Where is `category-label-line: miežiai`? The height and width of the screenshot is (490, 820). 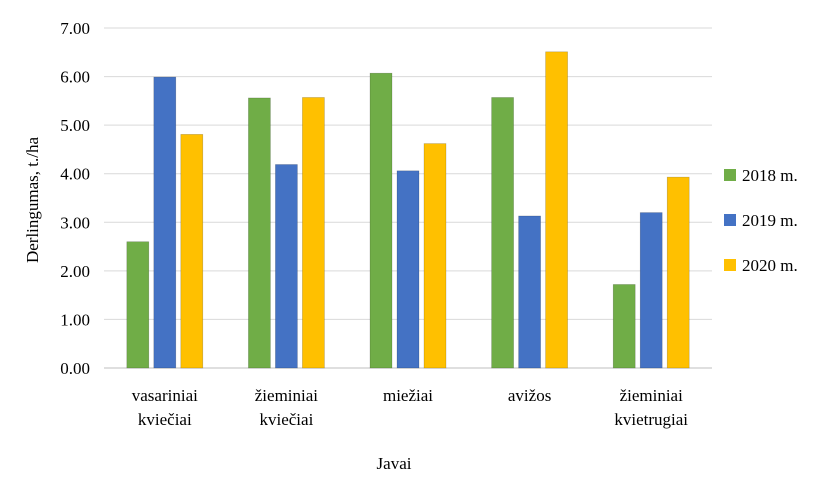
category-label-line: miežiai is located at coordinates (408, 395).